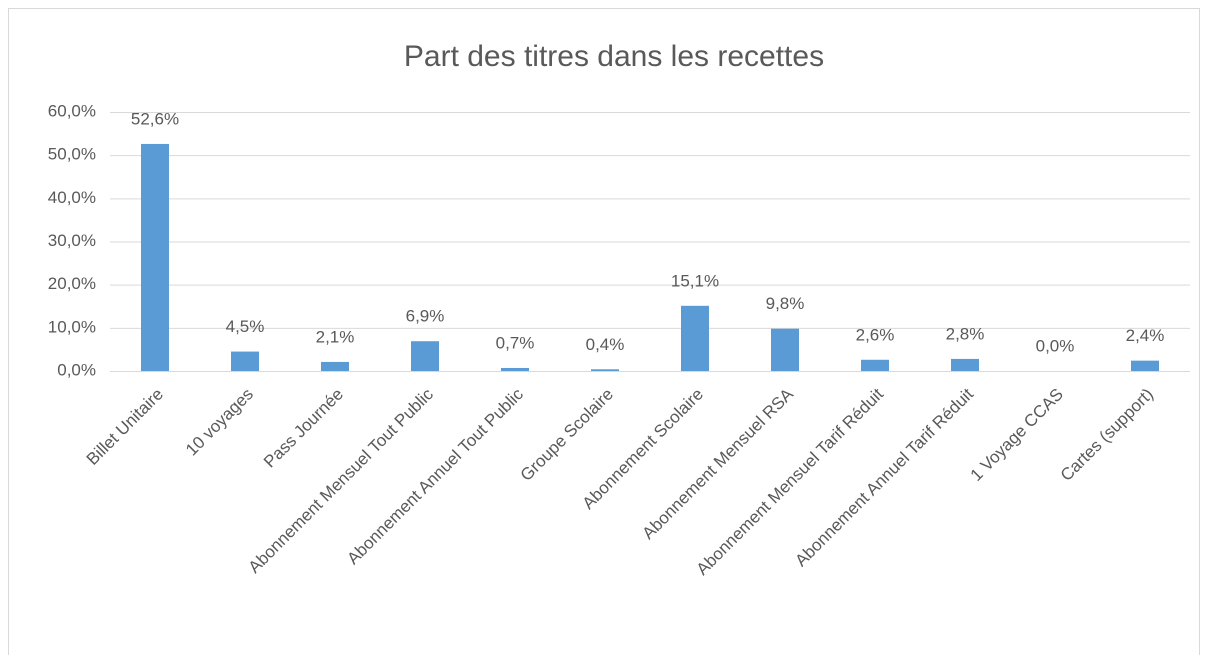 Image resolution: width=1208 pixels, height=655 pixels. Describe the element at coordinates (72, 326) in the screenshot. I see `y-tick-label: 10,0%` at that location.